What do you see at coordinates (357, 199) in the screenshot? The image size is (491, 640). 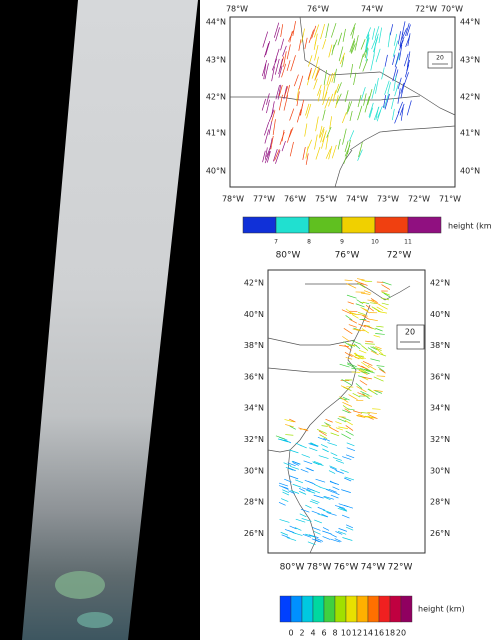 I see `lon-label: 74°W` at bounding box center [357, 199].